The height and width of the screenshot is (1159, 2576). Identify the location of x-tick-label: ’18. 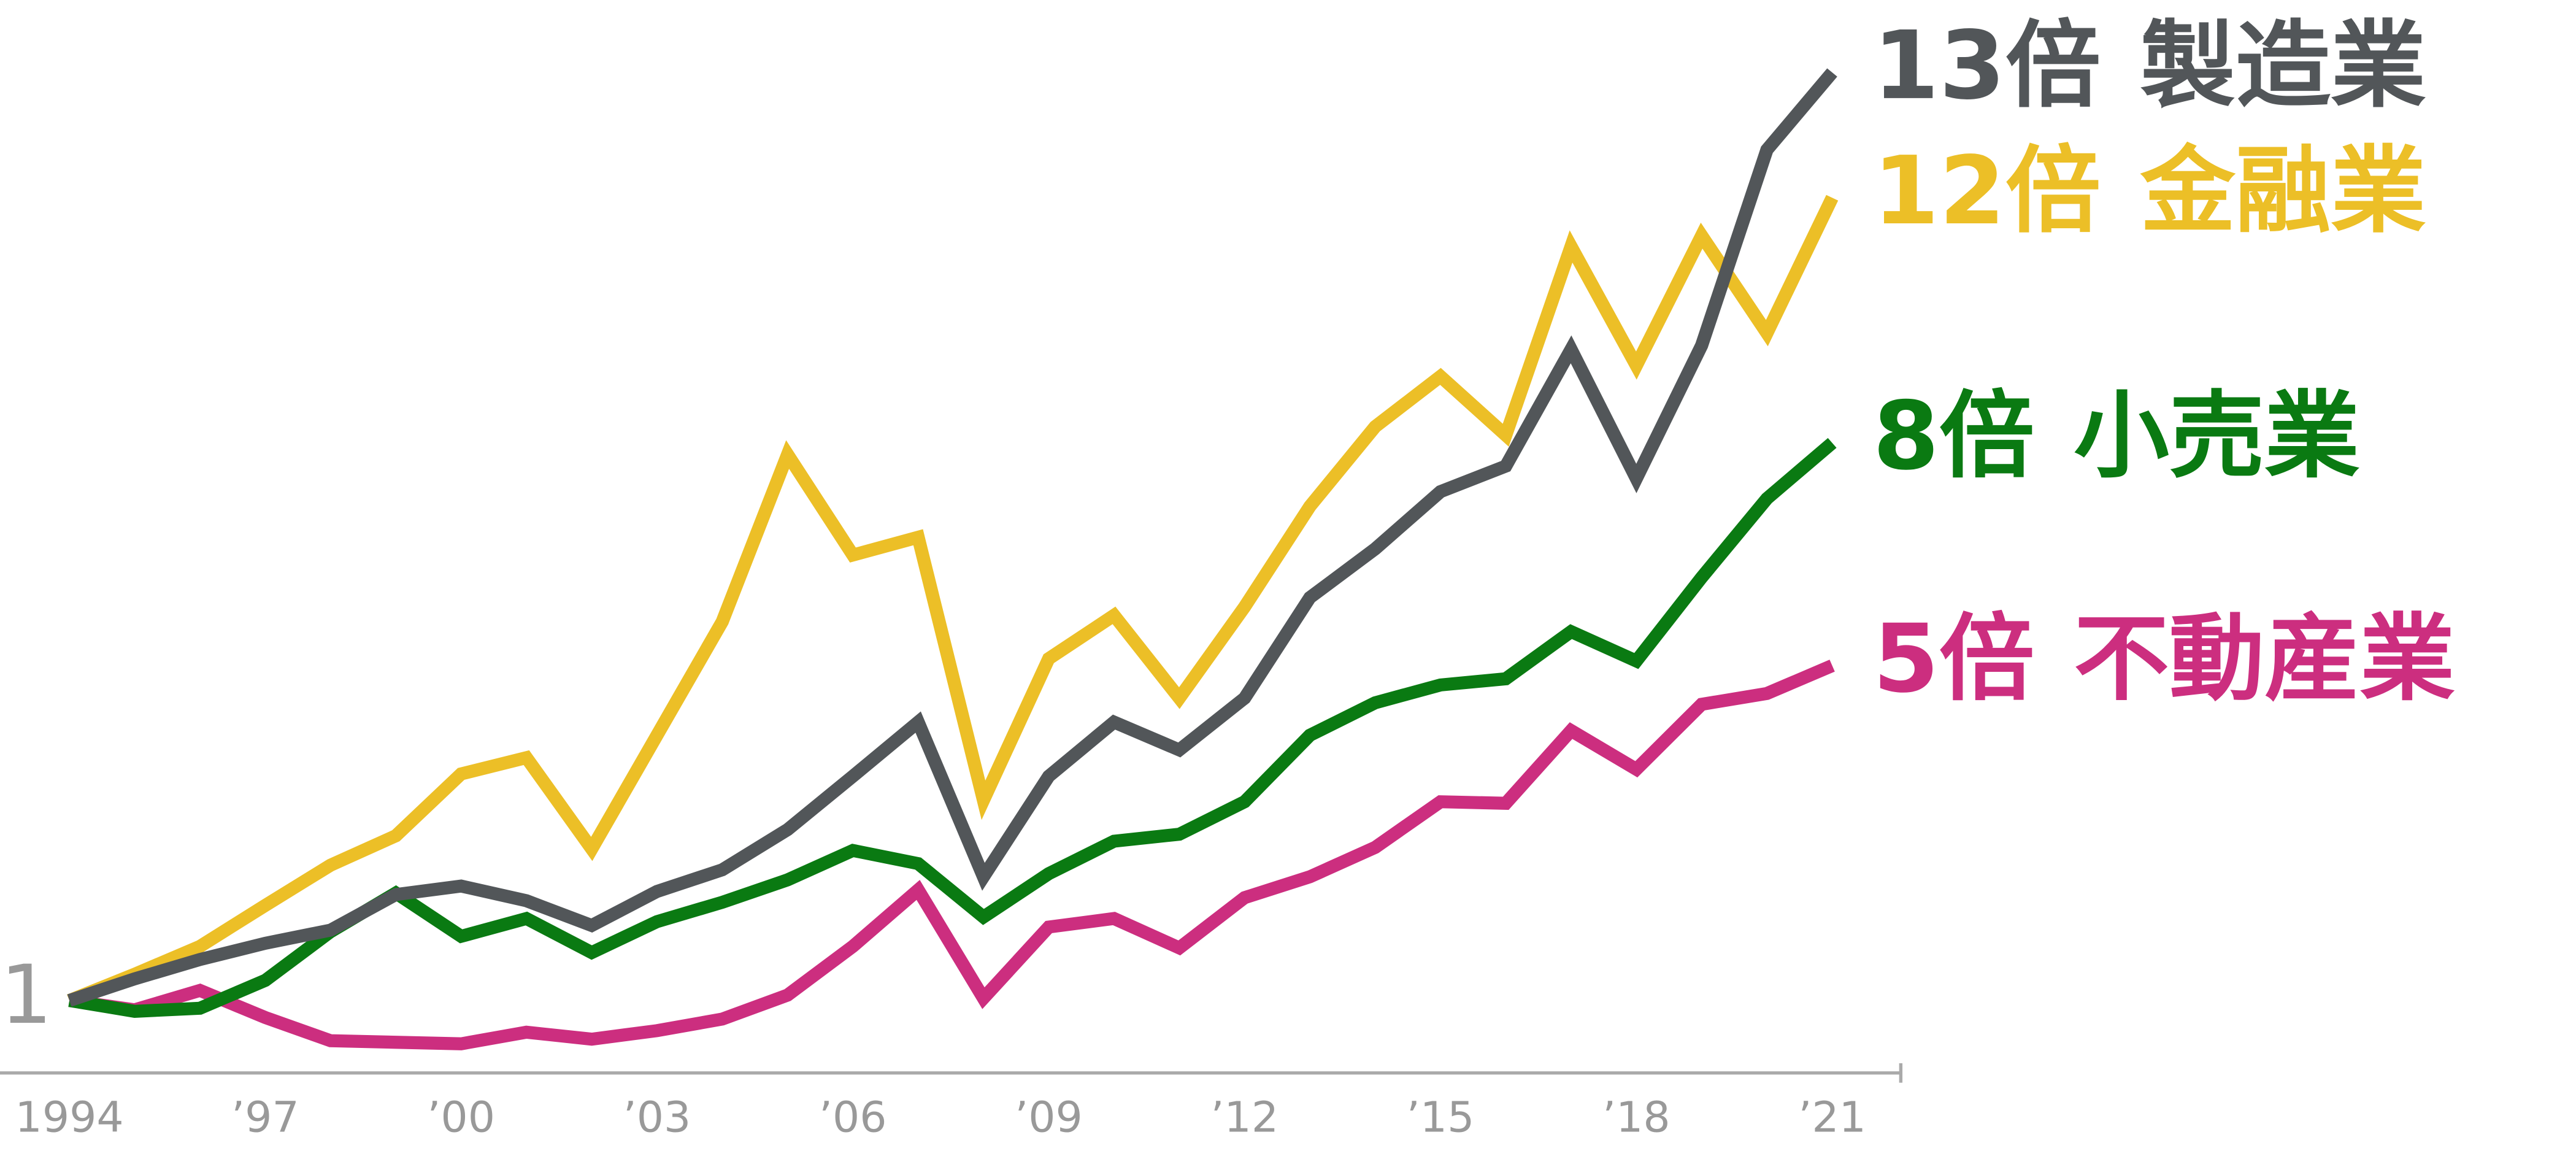
(1636, 1117).